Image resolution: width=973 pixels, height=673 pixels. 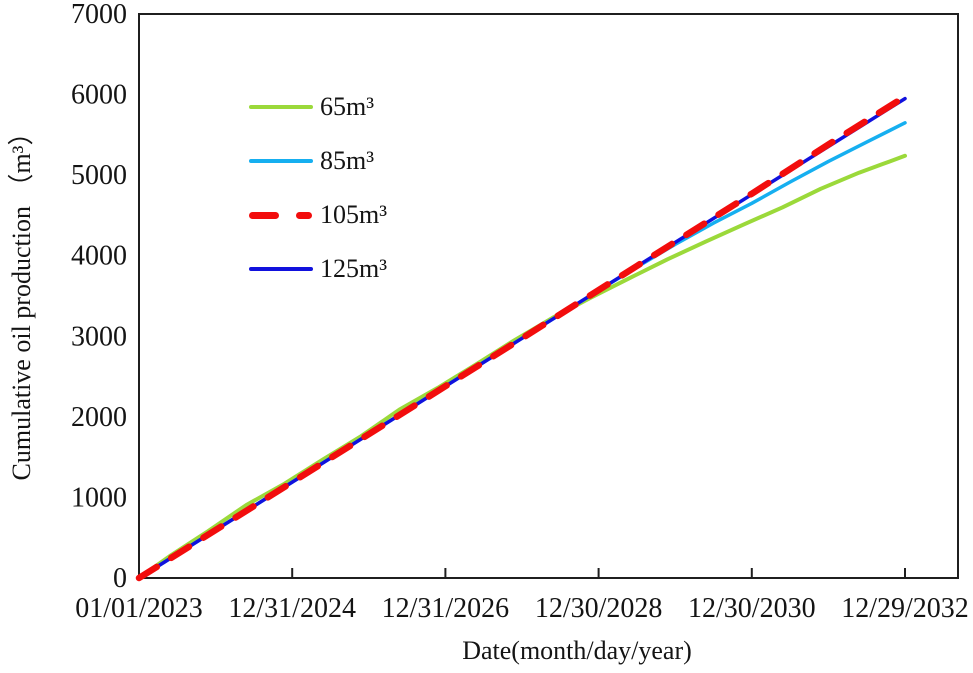 What do you see at coordinates (21, 300) in the screenshot?
I see `y-axis-title: Cumulative oil production （m³）` at bounding box center [21, 300].